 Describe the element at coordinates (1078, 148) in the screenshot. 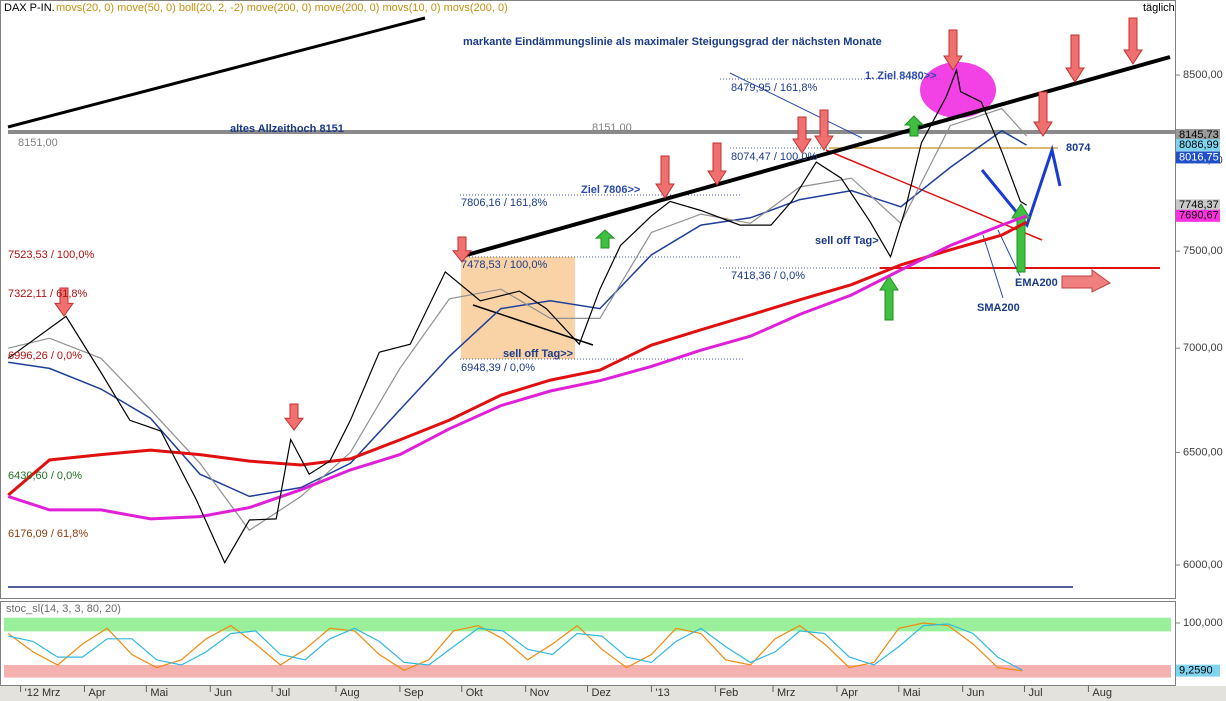

I see `annotation: 8074` at that location.